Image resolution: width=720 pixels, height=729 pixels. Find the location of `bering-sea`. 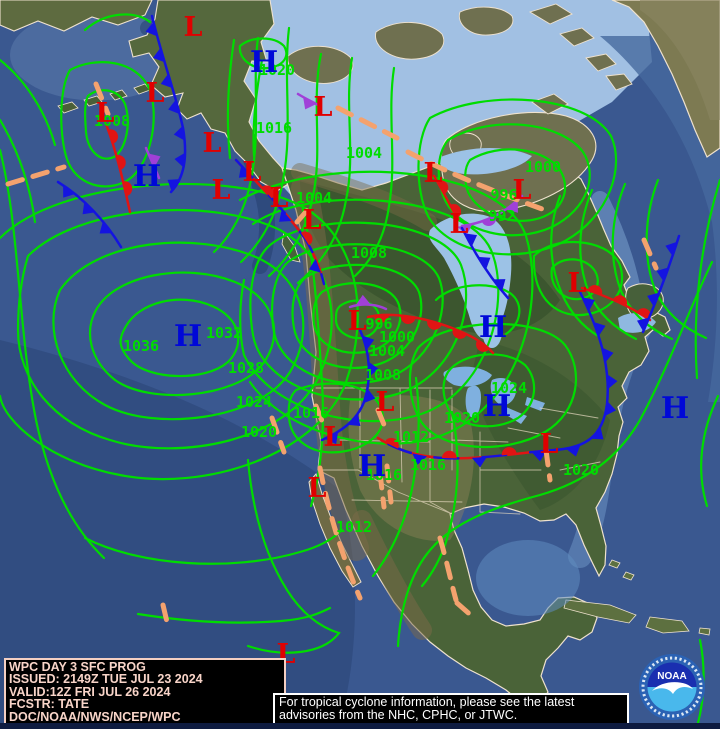

bering-sea is located at coordinates (96, 55).